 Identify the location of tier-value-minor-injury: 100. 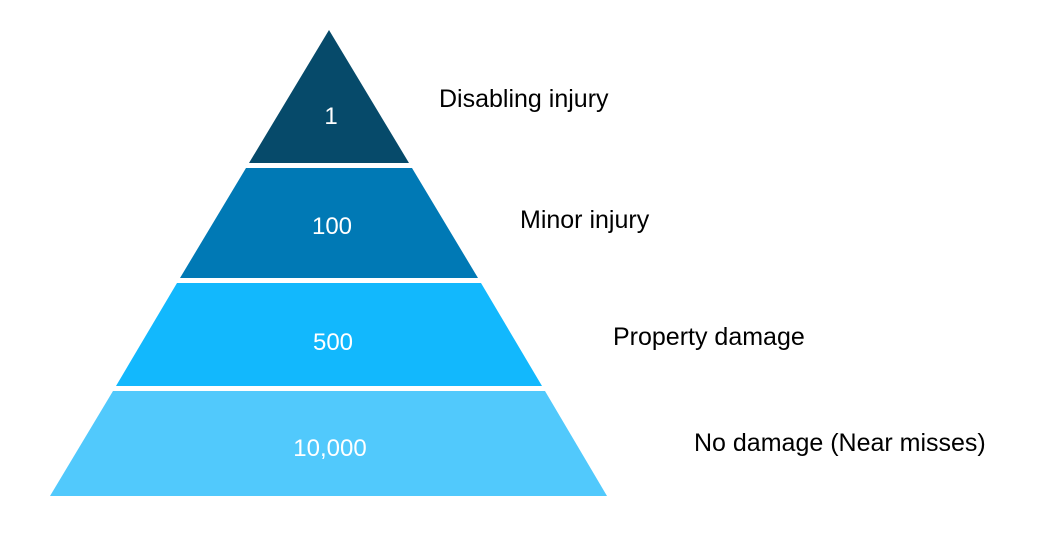
(332, 226).